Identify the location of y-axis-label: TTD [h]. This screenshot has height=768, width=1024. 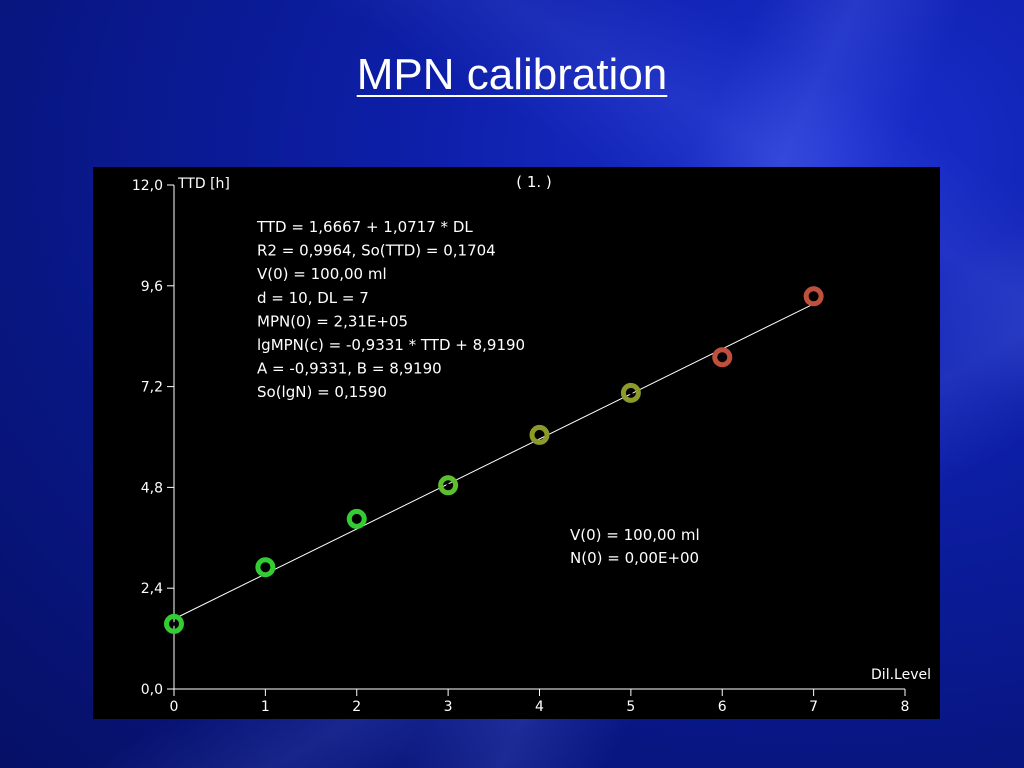
(203, 184).